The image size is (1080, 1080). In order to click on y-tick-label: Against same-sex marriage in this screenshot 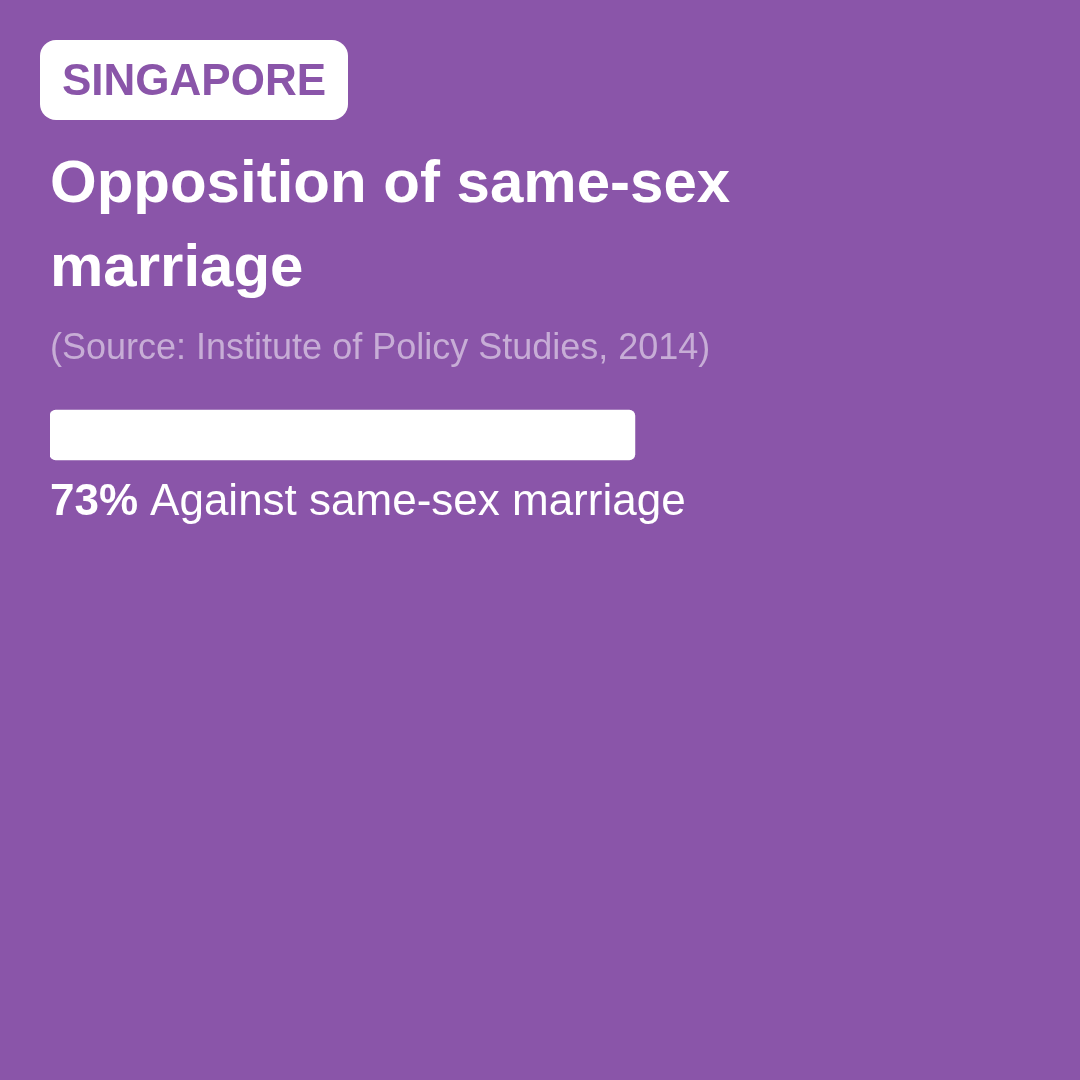, I will do `click(418, 499)`.